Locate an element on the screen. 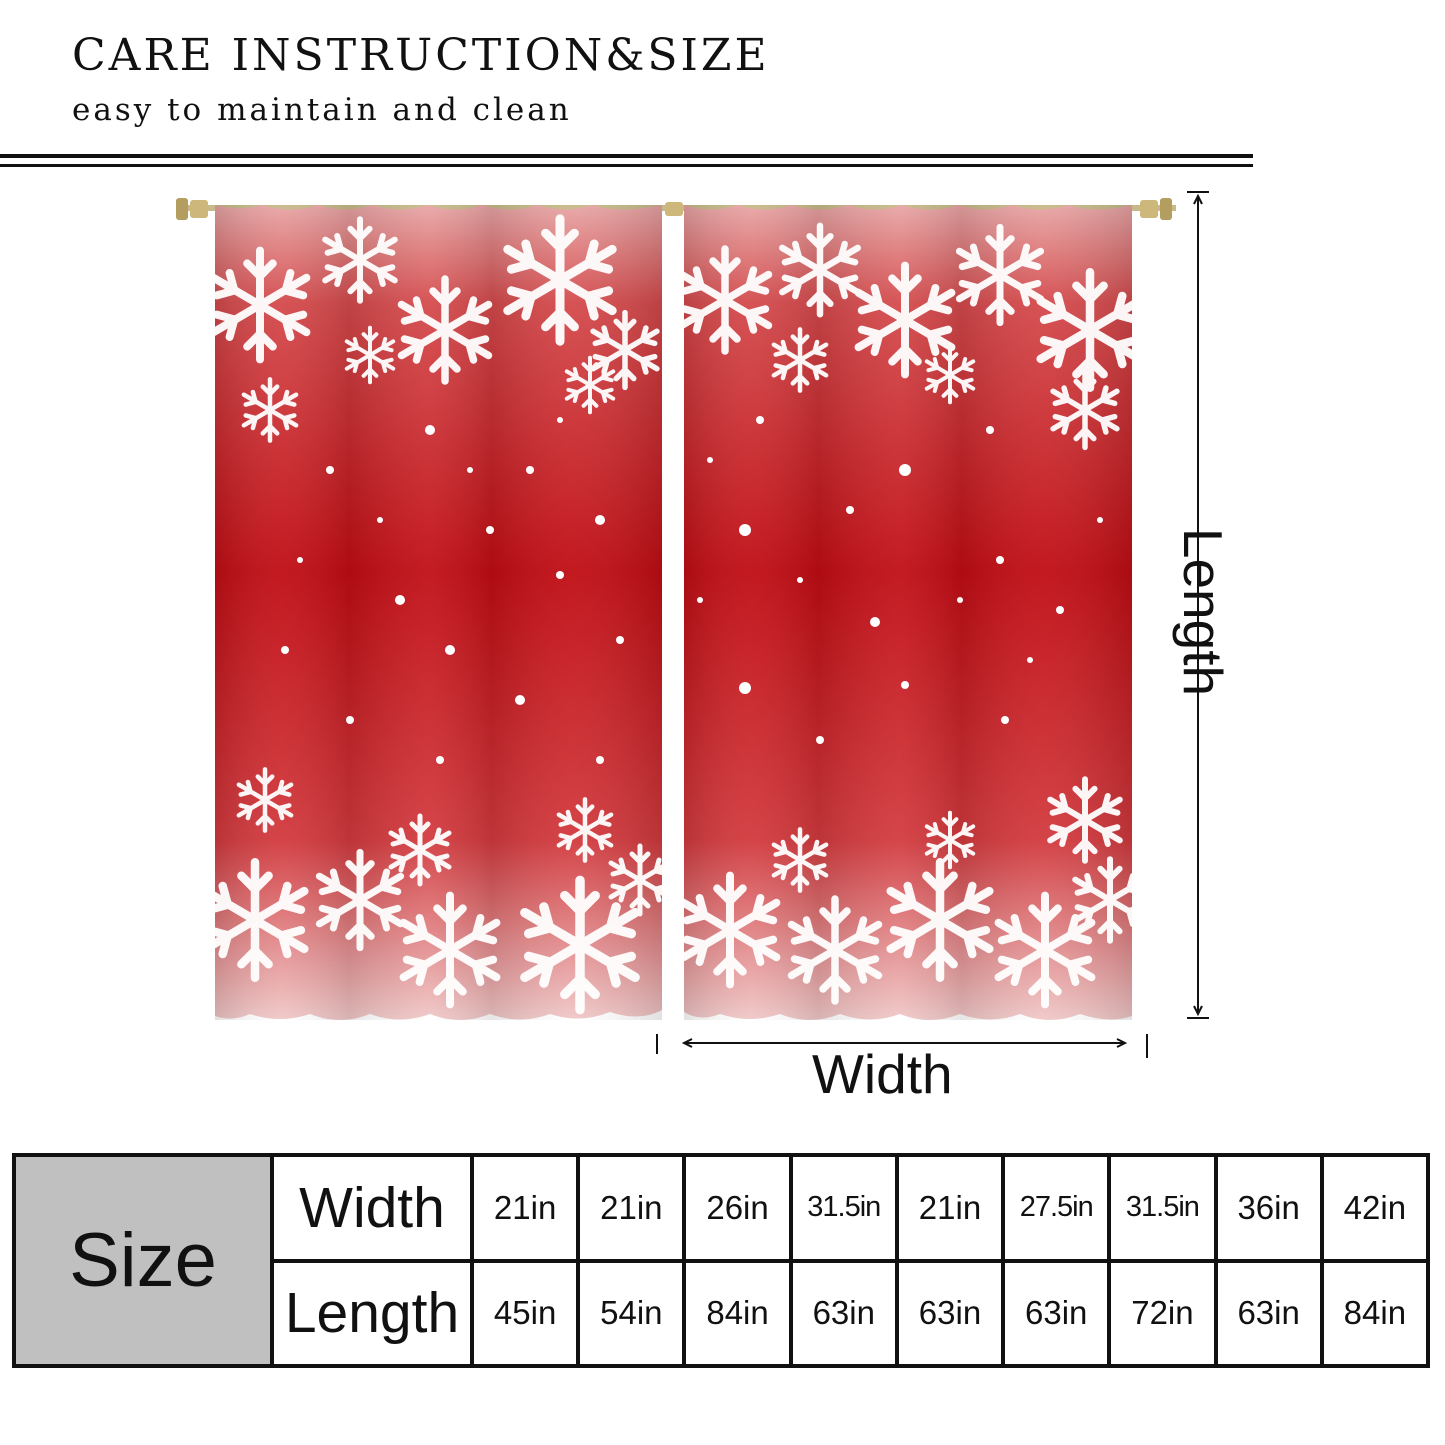 This screenshot has height=1445, width=1445. divider-bottom is located at coordinates (626, 165).